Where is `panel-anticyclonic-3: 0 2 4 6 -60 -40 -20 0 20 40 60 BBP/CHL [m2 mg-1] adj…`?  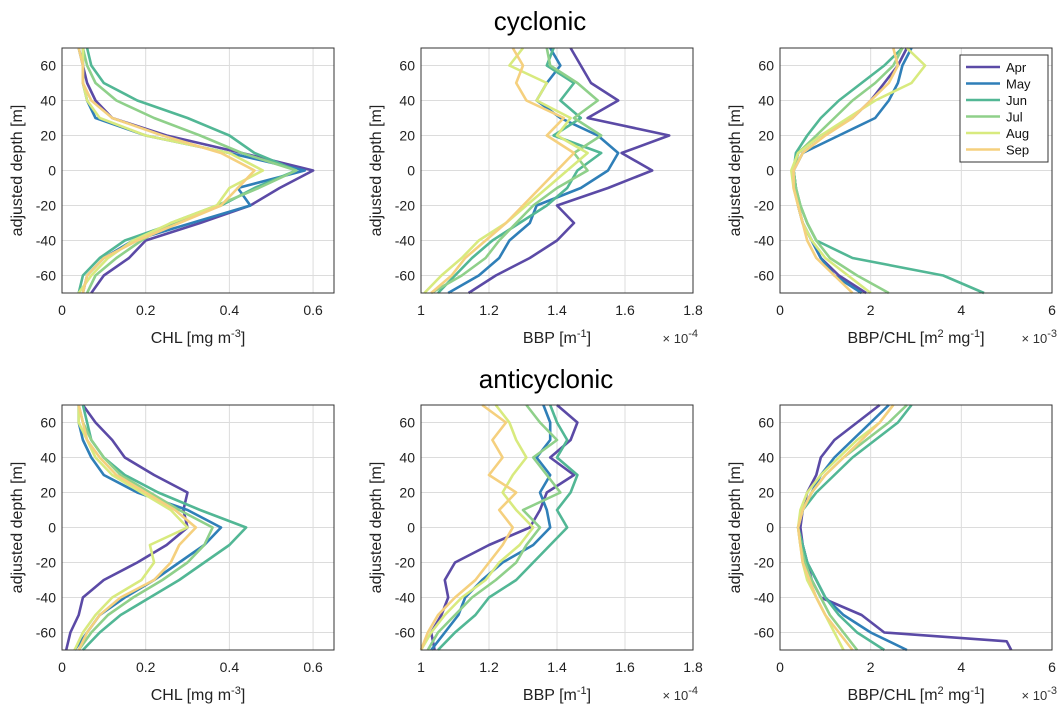 panel-anticyclonic-3: 0 2 4 6 -60 -40 -20 0 20 40 60 BBP/CHL [m2 mg-1] adj… is located at coordinates (892, 554).